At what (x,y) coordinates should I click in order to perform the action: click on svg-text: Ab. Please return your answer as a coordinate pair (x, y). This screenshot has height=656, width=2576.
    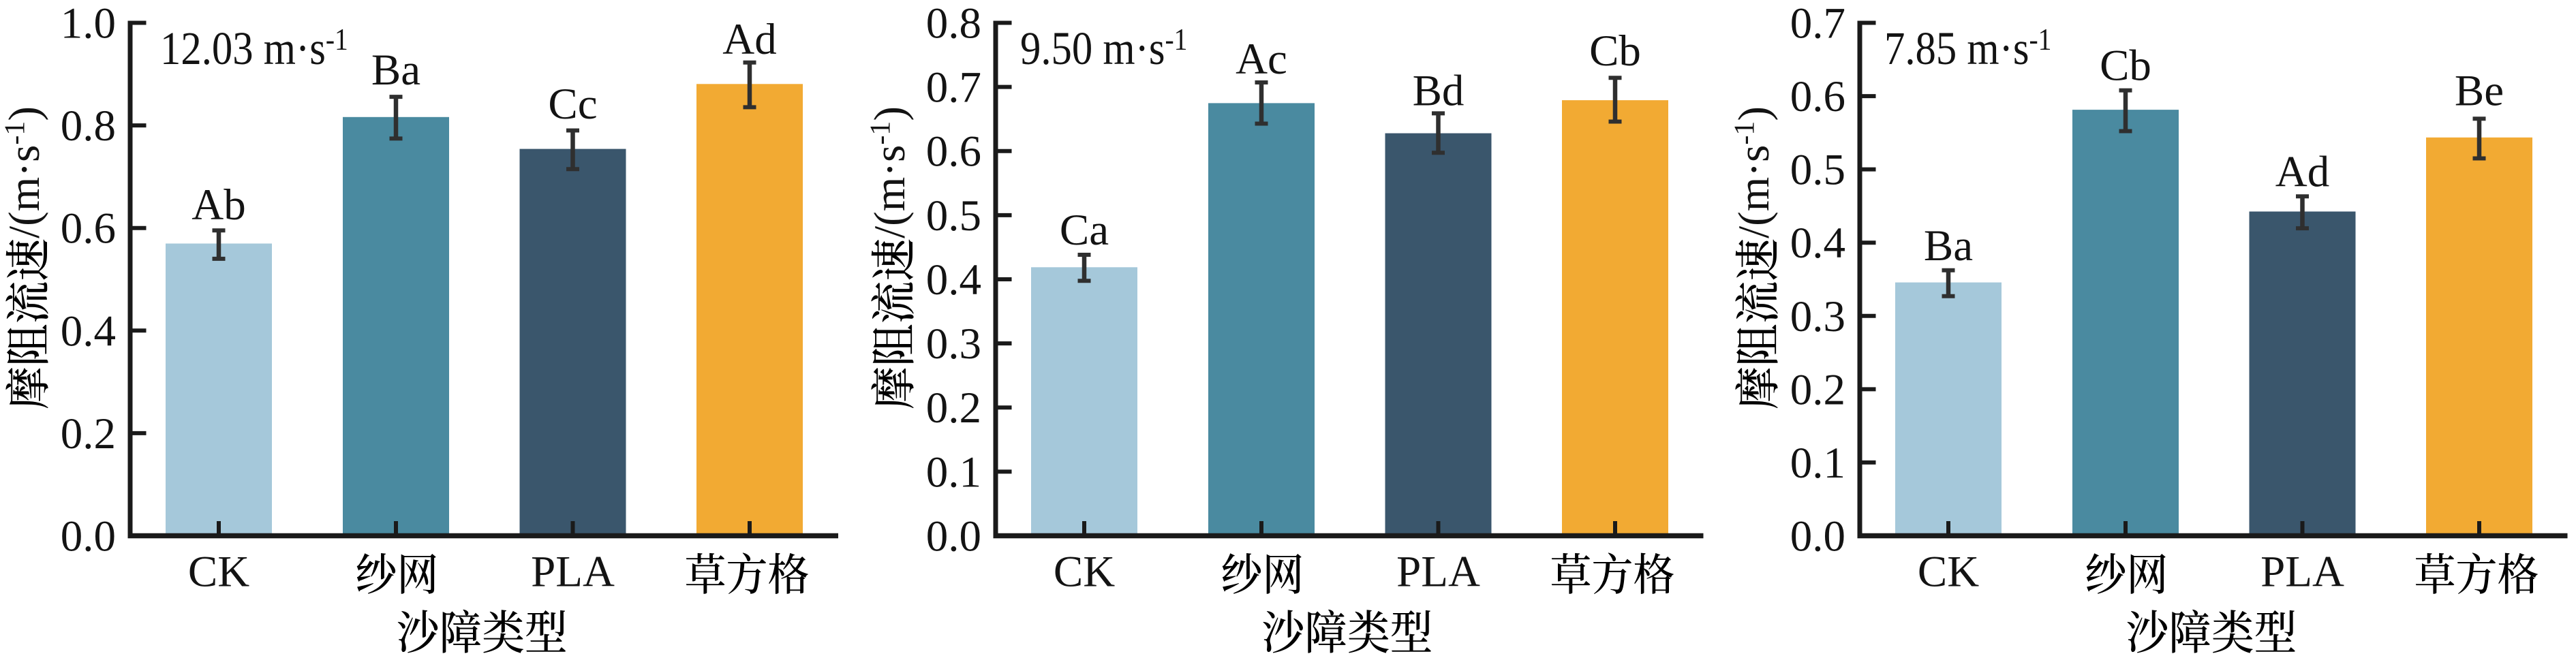
    Looking at the image, I should click on (218, 205).